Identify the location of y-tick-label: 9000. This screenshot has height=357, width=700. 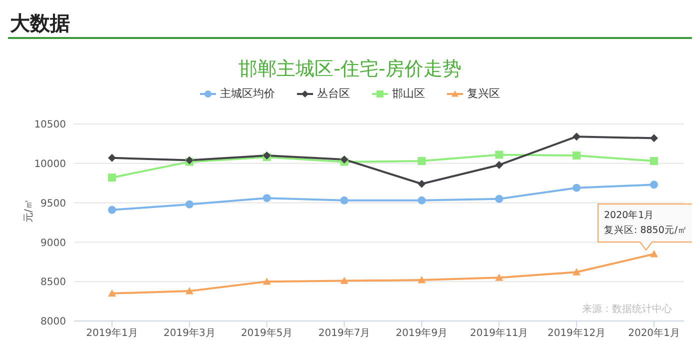
(53, 243).